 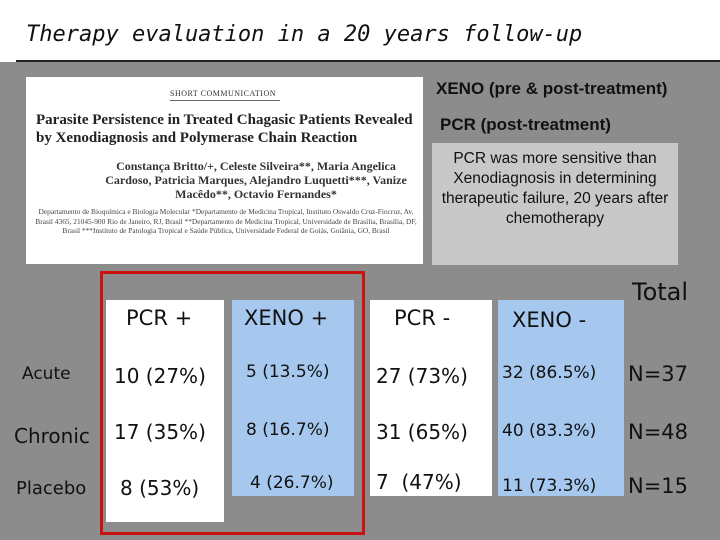 What do you see at coordinates (658, 432) in the screenshot?
I see `chronic-total: N=48` at bounding box center [658, 432].